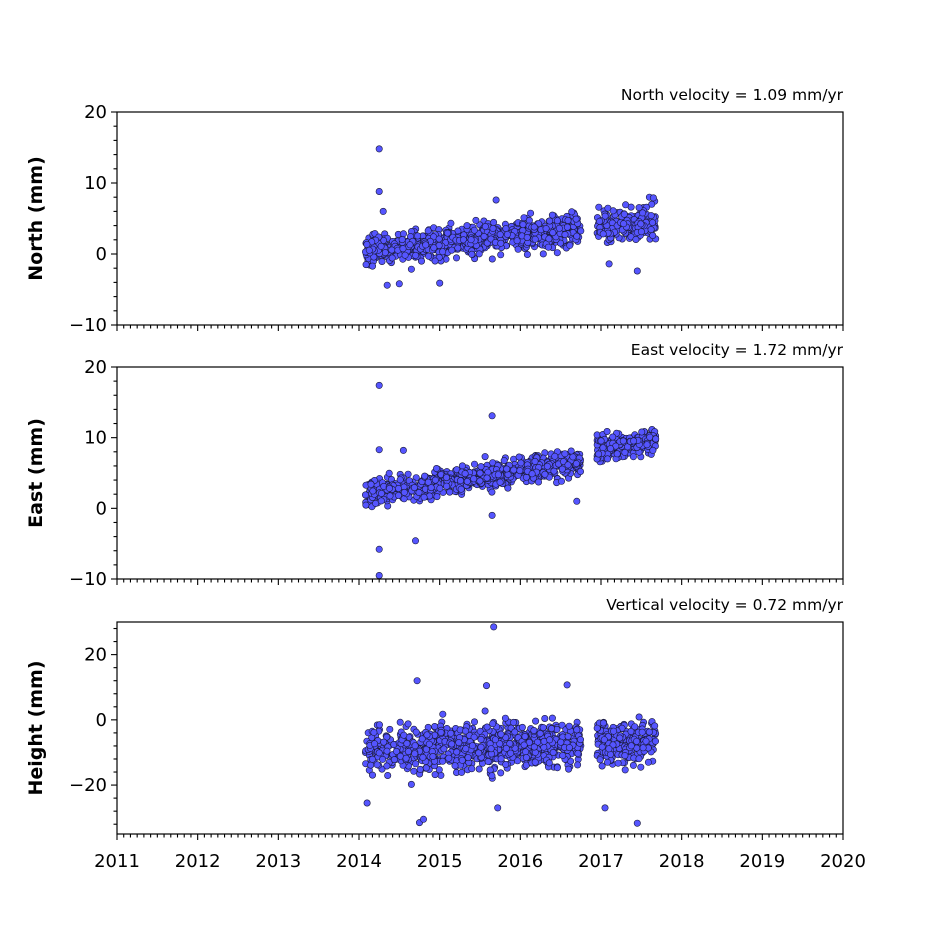 This screenshot has width=937, height=937. What do you see at coordinates (95, 655) in the screenshot?
I see `y-tick-label: 20` at bounding box center [95, 655].